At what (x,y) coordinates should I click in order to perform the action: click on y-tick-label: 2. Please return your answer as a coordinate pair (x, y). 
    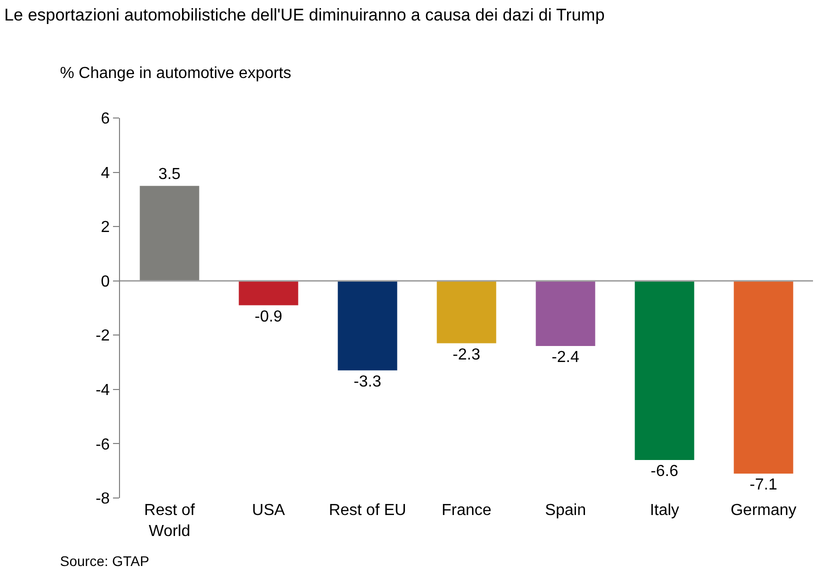
    Looking at the image, I should click on (105, 227).